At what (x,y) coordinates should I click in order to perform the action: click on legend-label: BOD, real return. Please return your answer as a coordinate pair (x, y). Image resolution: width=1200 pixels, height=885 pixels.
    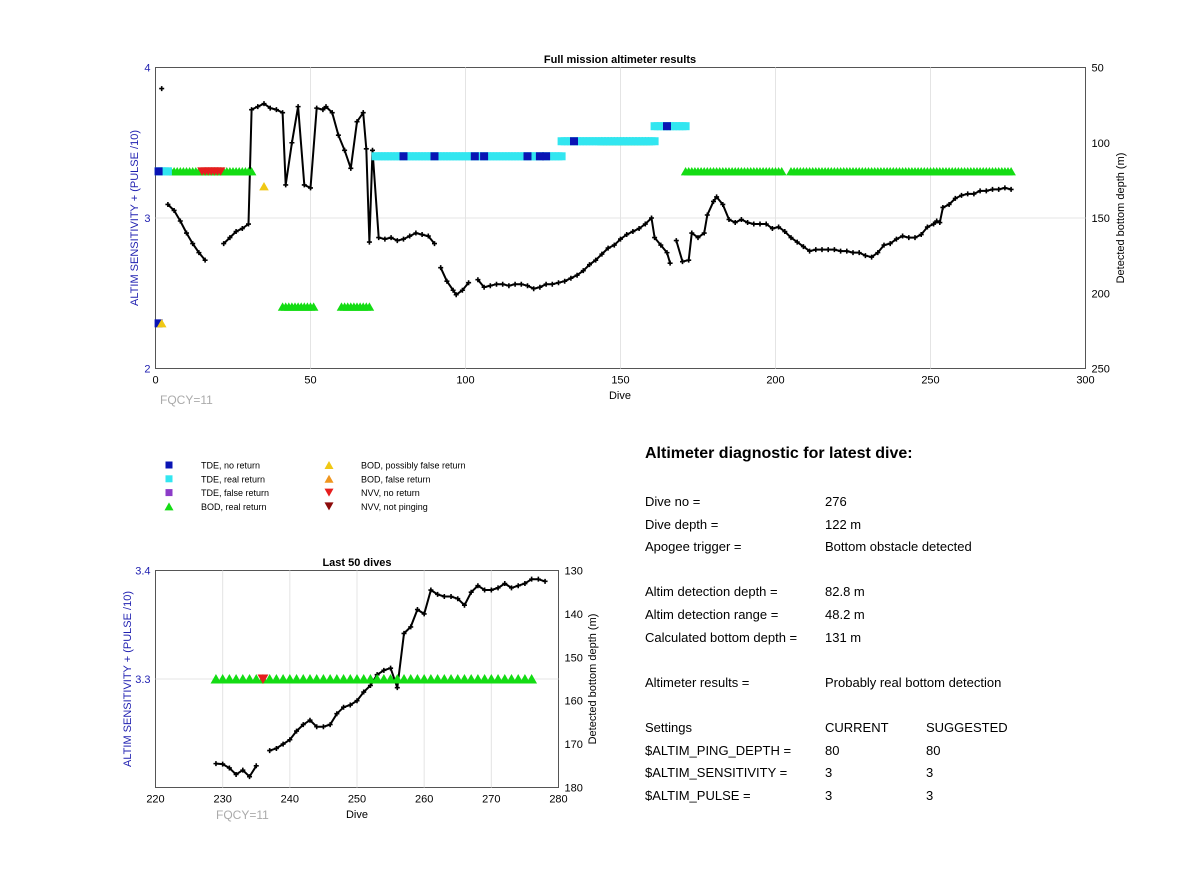
    Looking at the image, I should click on (234, 507).